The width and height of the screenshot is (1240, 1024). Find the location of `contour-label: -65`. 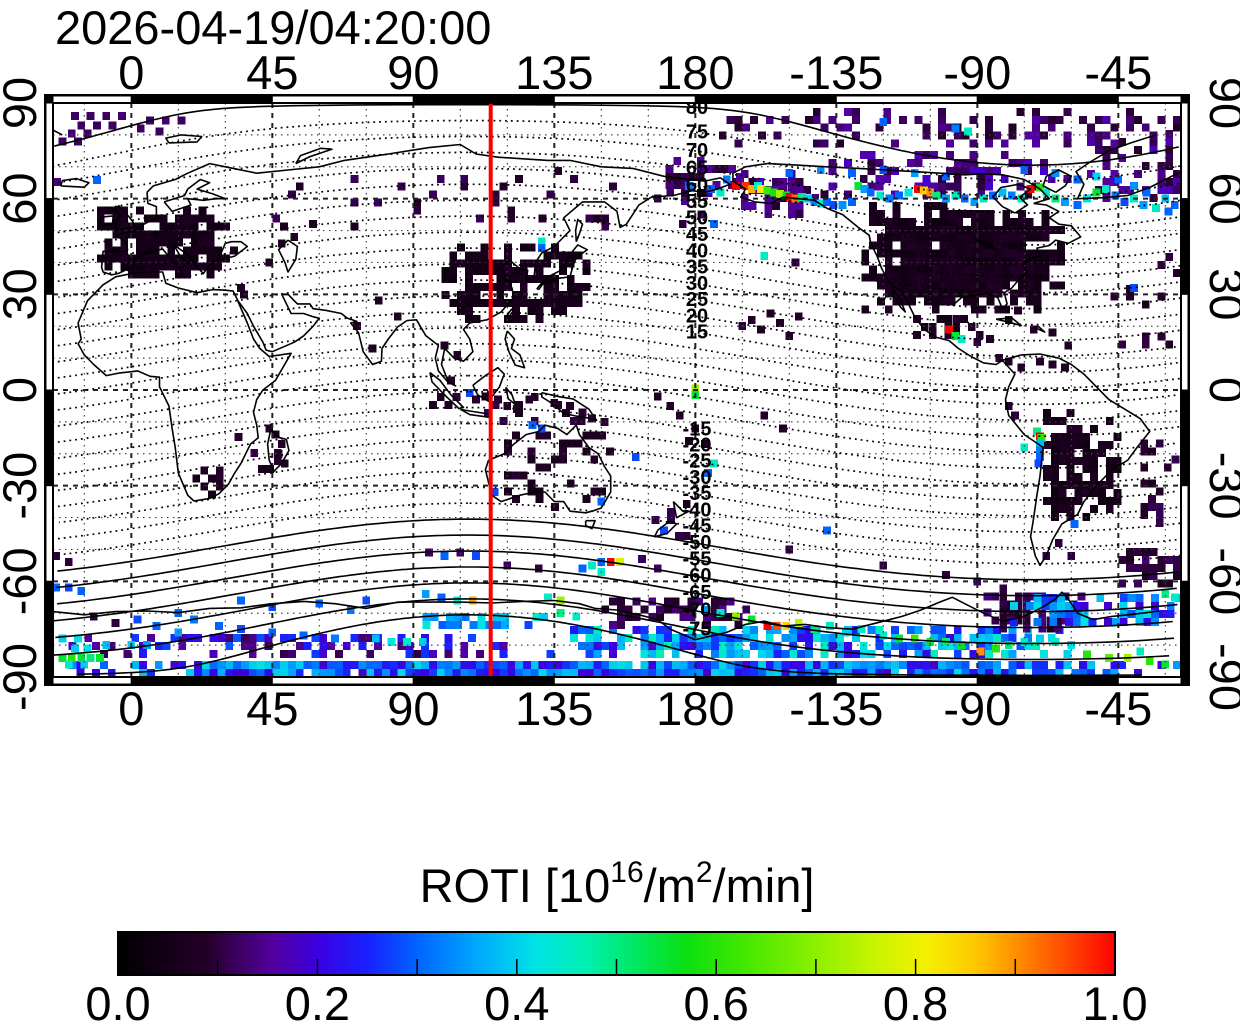

contour-label: -65 is located at coordinates (697, 593).